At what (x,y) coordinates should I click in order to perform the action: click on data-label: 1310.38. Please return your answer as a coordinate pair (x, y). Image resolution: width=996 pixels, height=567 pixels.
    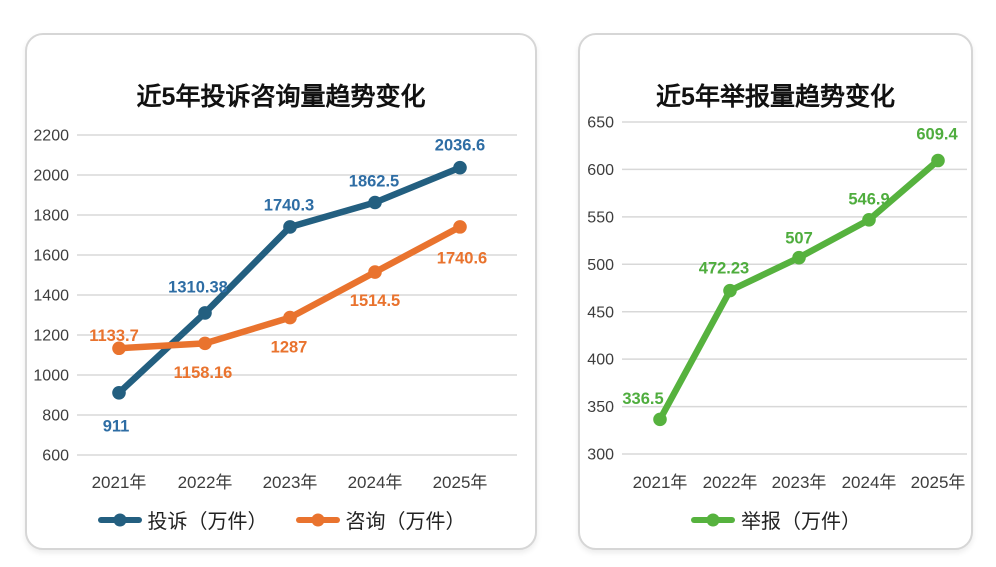
    Looking at the image, I should click on (198, 288).